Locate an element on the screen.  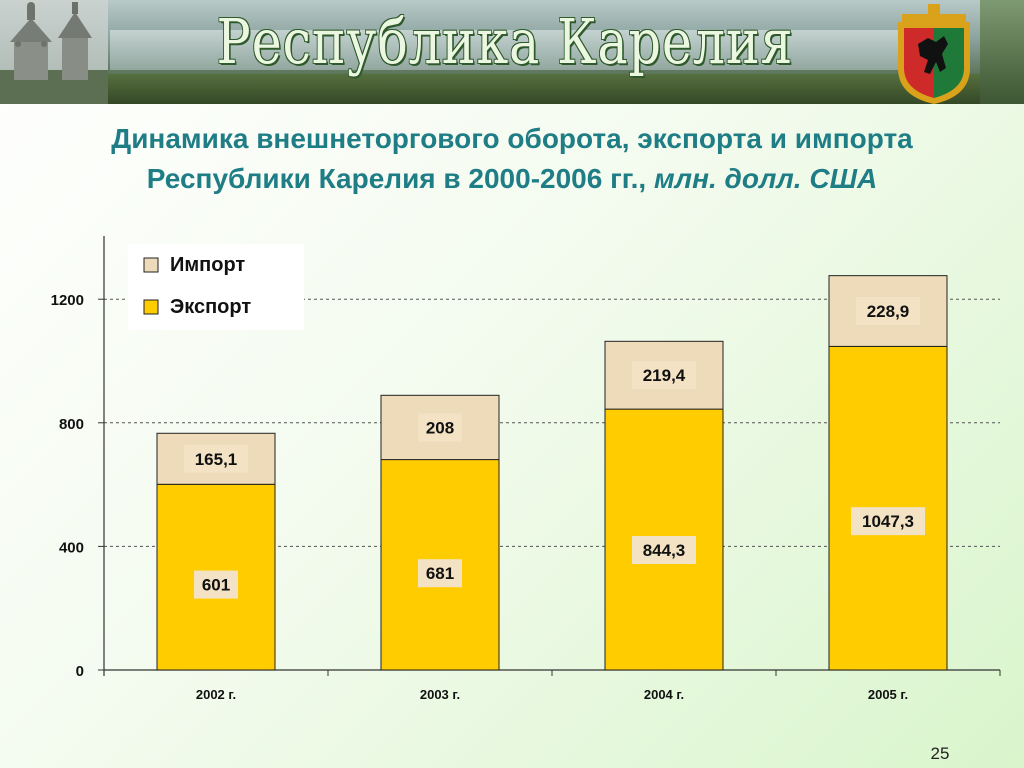
y-tick-label: 1200 is located at coordinates (67, 300).